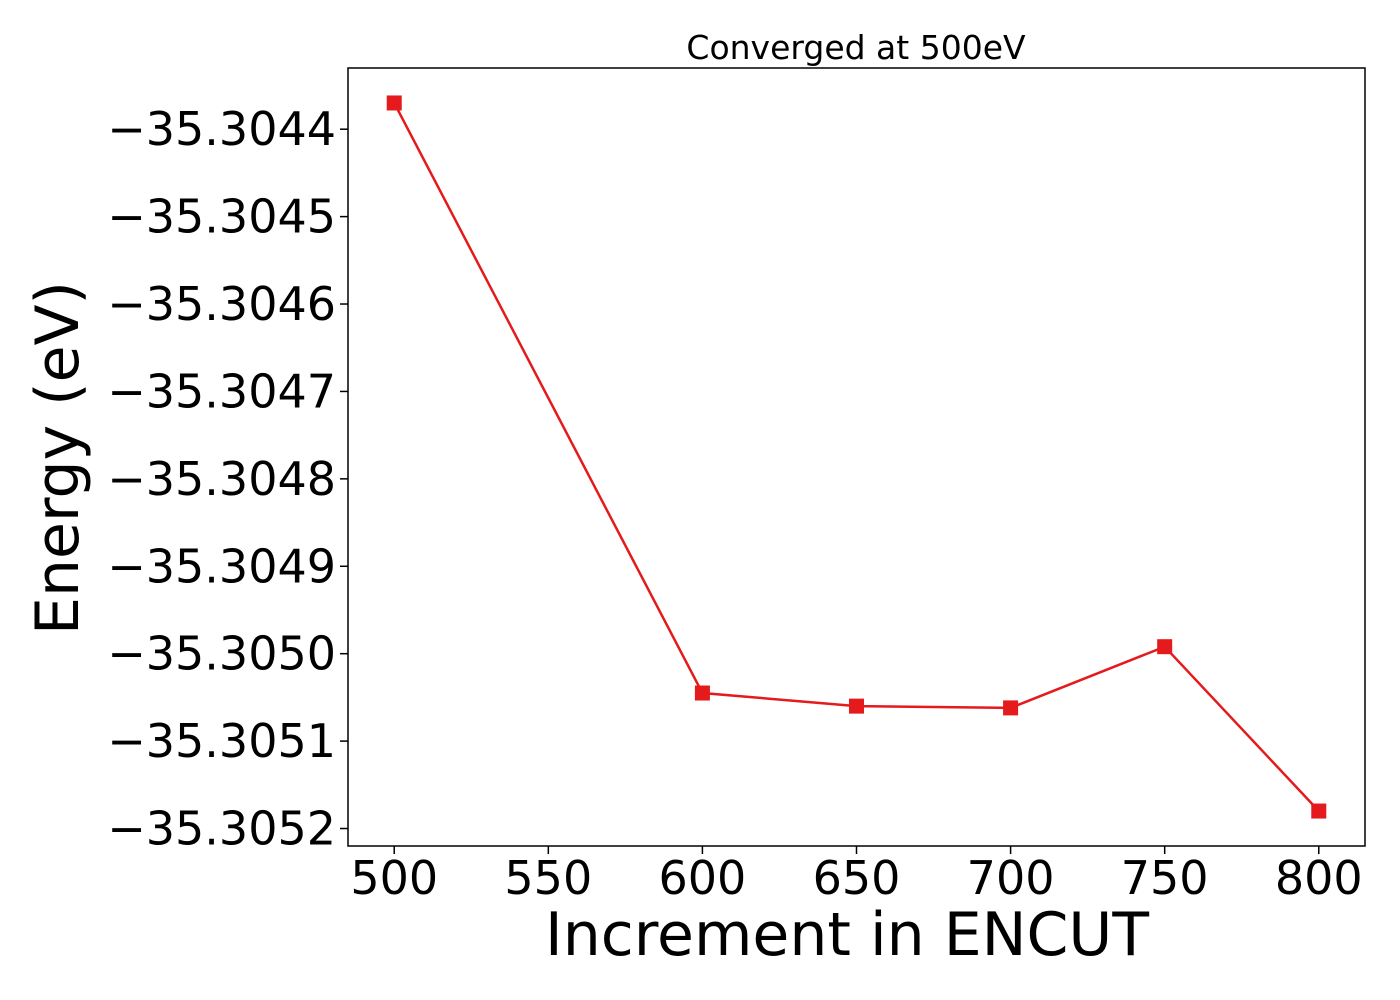 The width and height of the screenshot is (1400, 1000). Describe the element at coordinates (1165, 878) in the screenshot. I see `x-tick-label: 750` at that location.